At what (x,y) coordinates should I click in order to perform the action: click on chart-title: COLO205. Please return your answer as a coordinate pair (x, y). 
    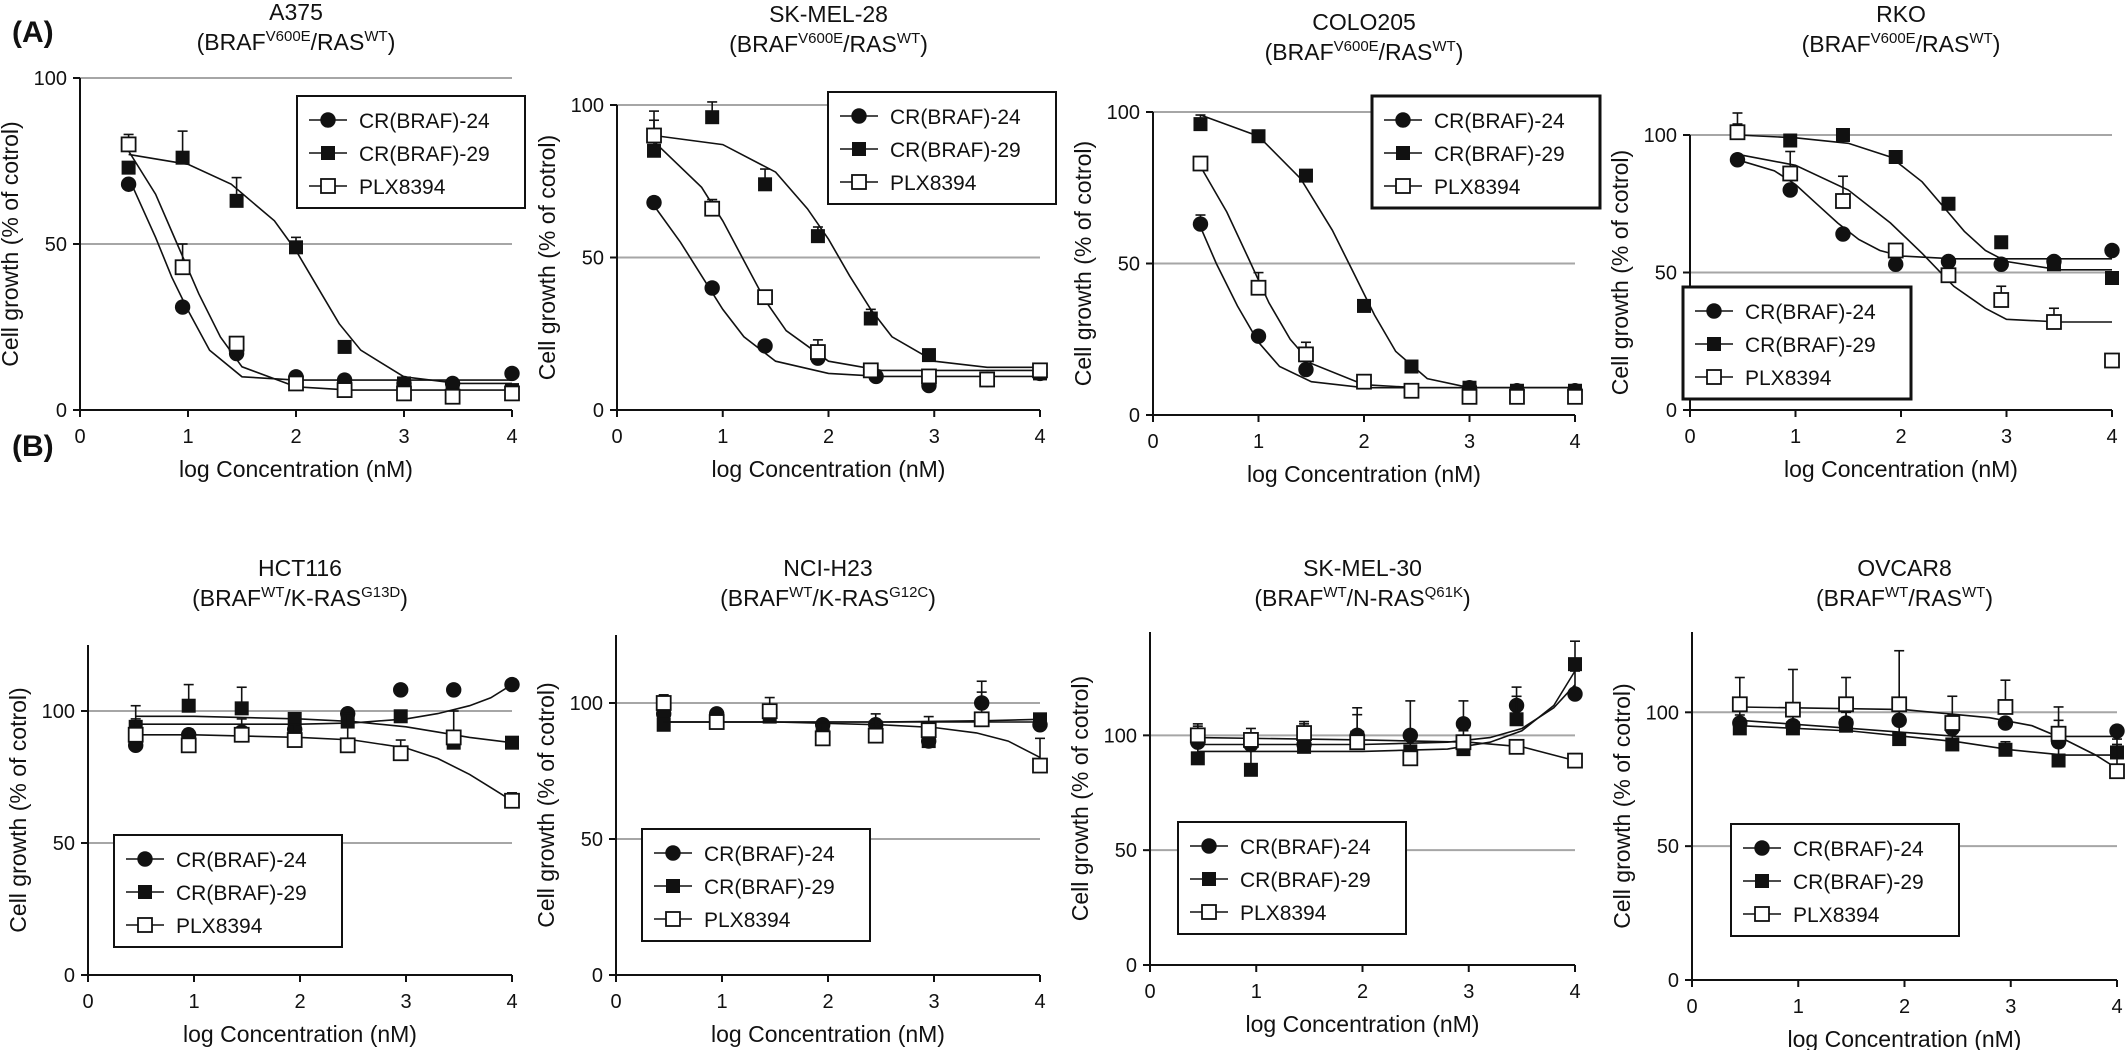
    Looking at the image, I should click on (1364, 22).